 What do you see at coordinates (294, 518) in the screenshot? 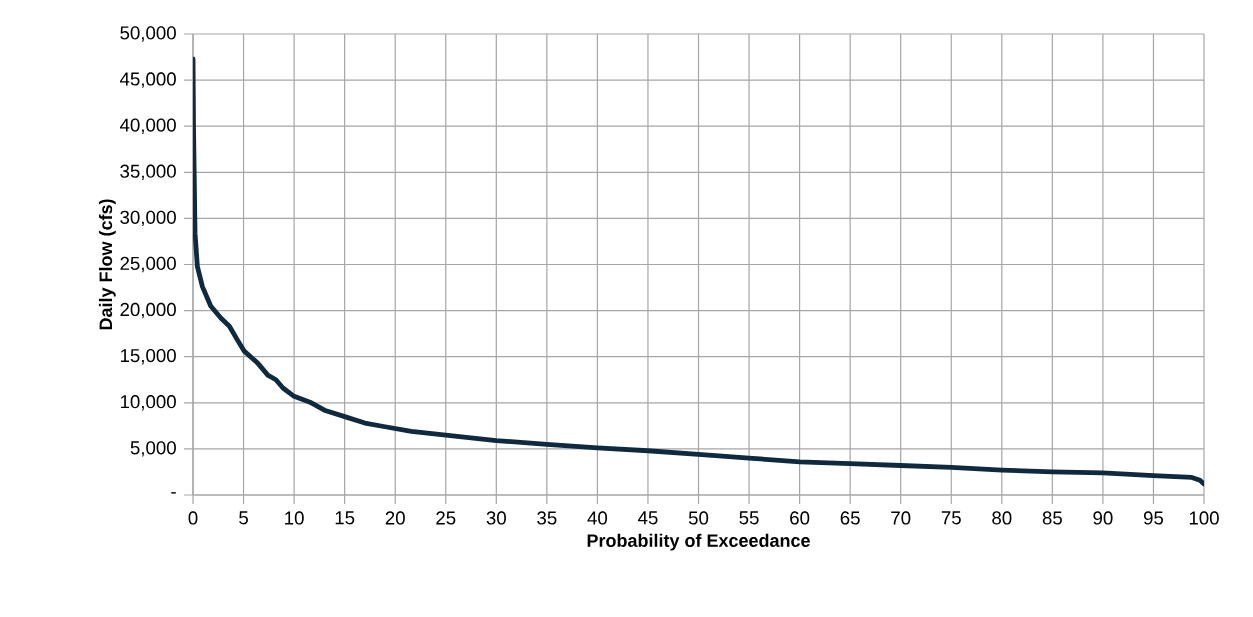
I see `x-tick-label: 10` at bounding box center [294, 518].